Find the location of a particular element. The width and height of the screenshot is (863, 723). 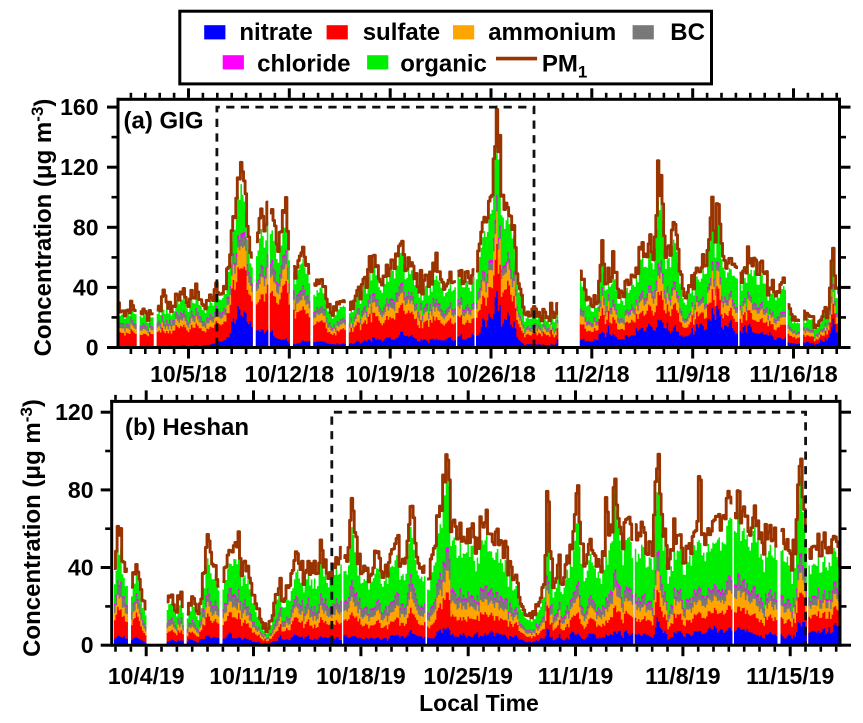

svg-text: (b) Heshan is located at coordinates (187, 427).